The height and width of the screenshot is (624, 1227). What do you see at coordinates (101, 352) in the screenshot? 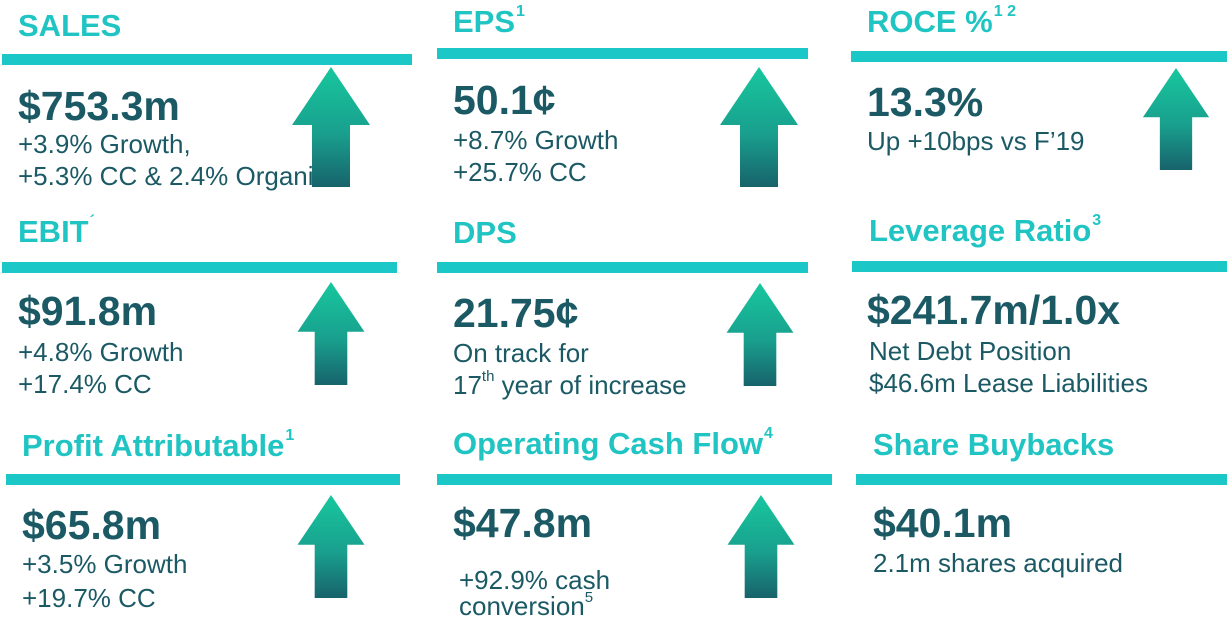
I see `metric-detail-line-1: +4.8% Growth` at bounding box center [101, 352].